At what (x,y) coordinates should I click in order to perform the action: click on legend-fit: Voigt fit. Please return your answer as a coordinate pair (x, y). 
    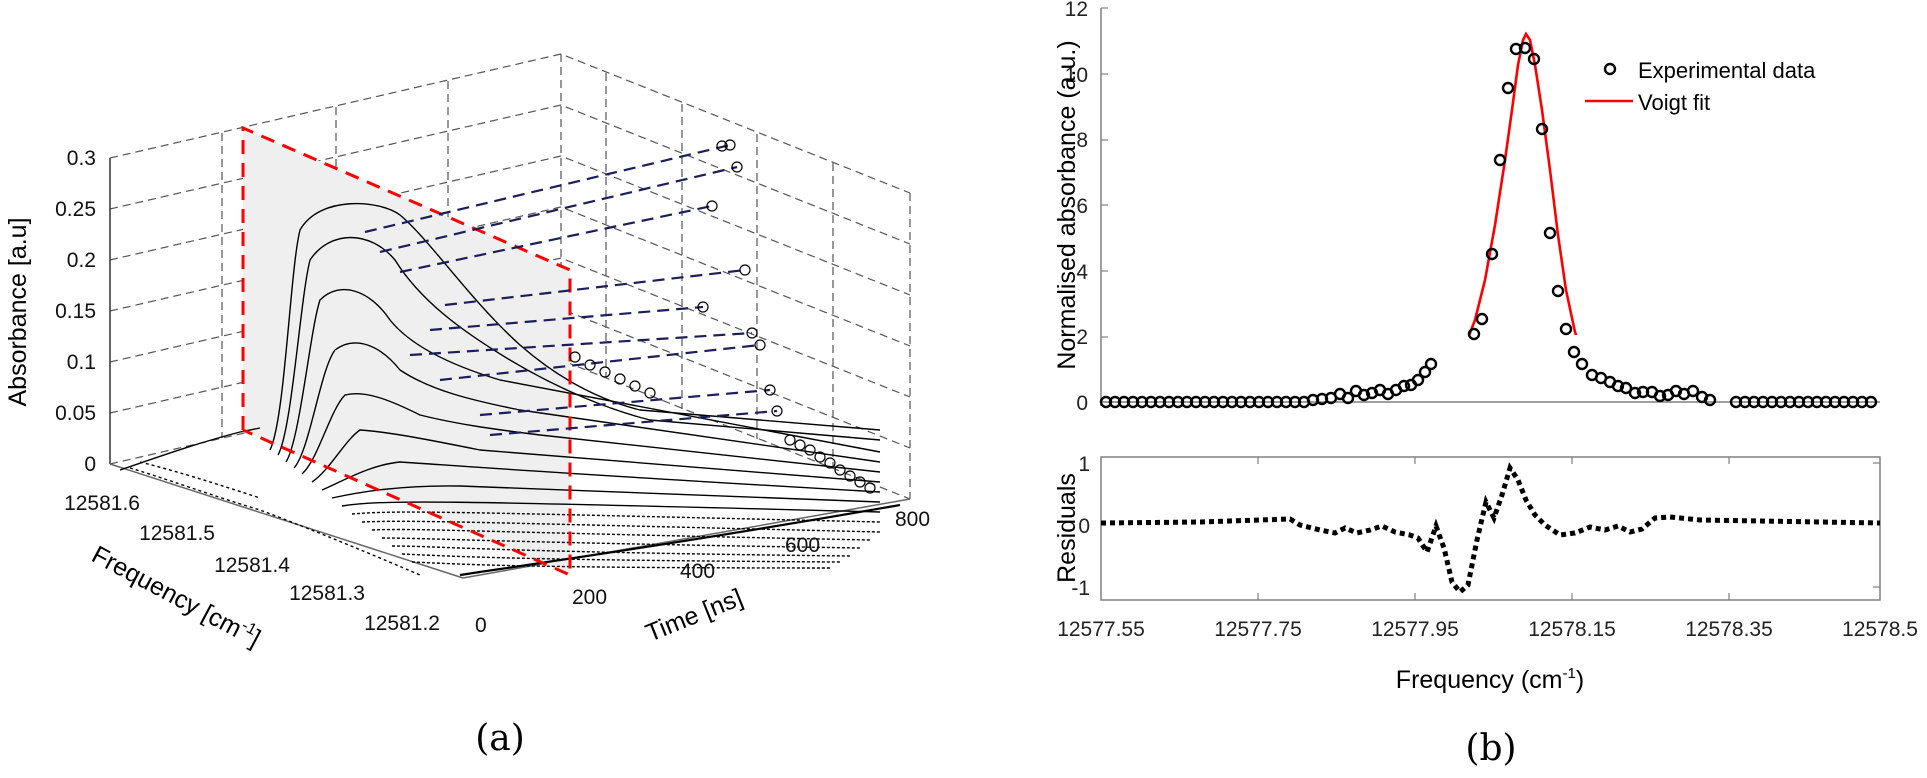
    Looking at the image, I should click on (1674, 102).